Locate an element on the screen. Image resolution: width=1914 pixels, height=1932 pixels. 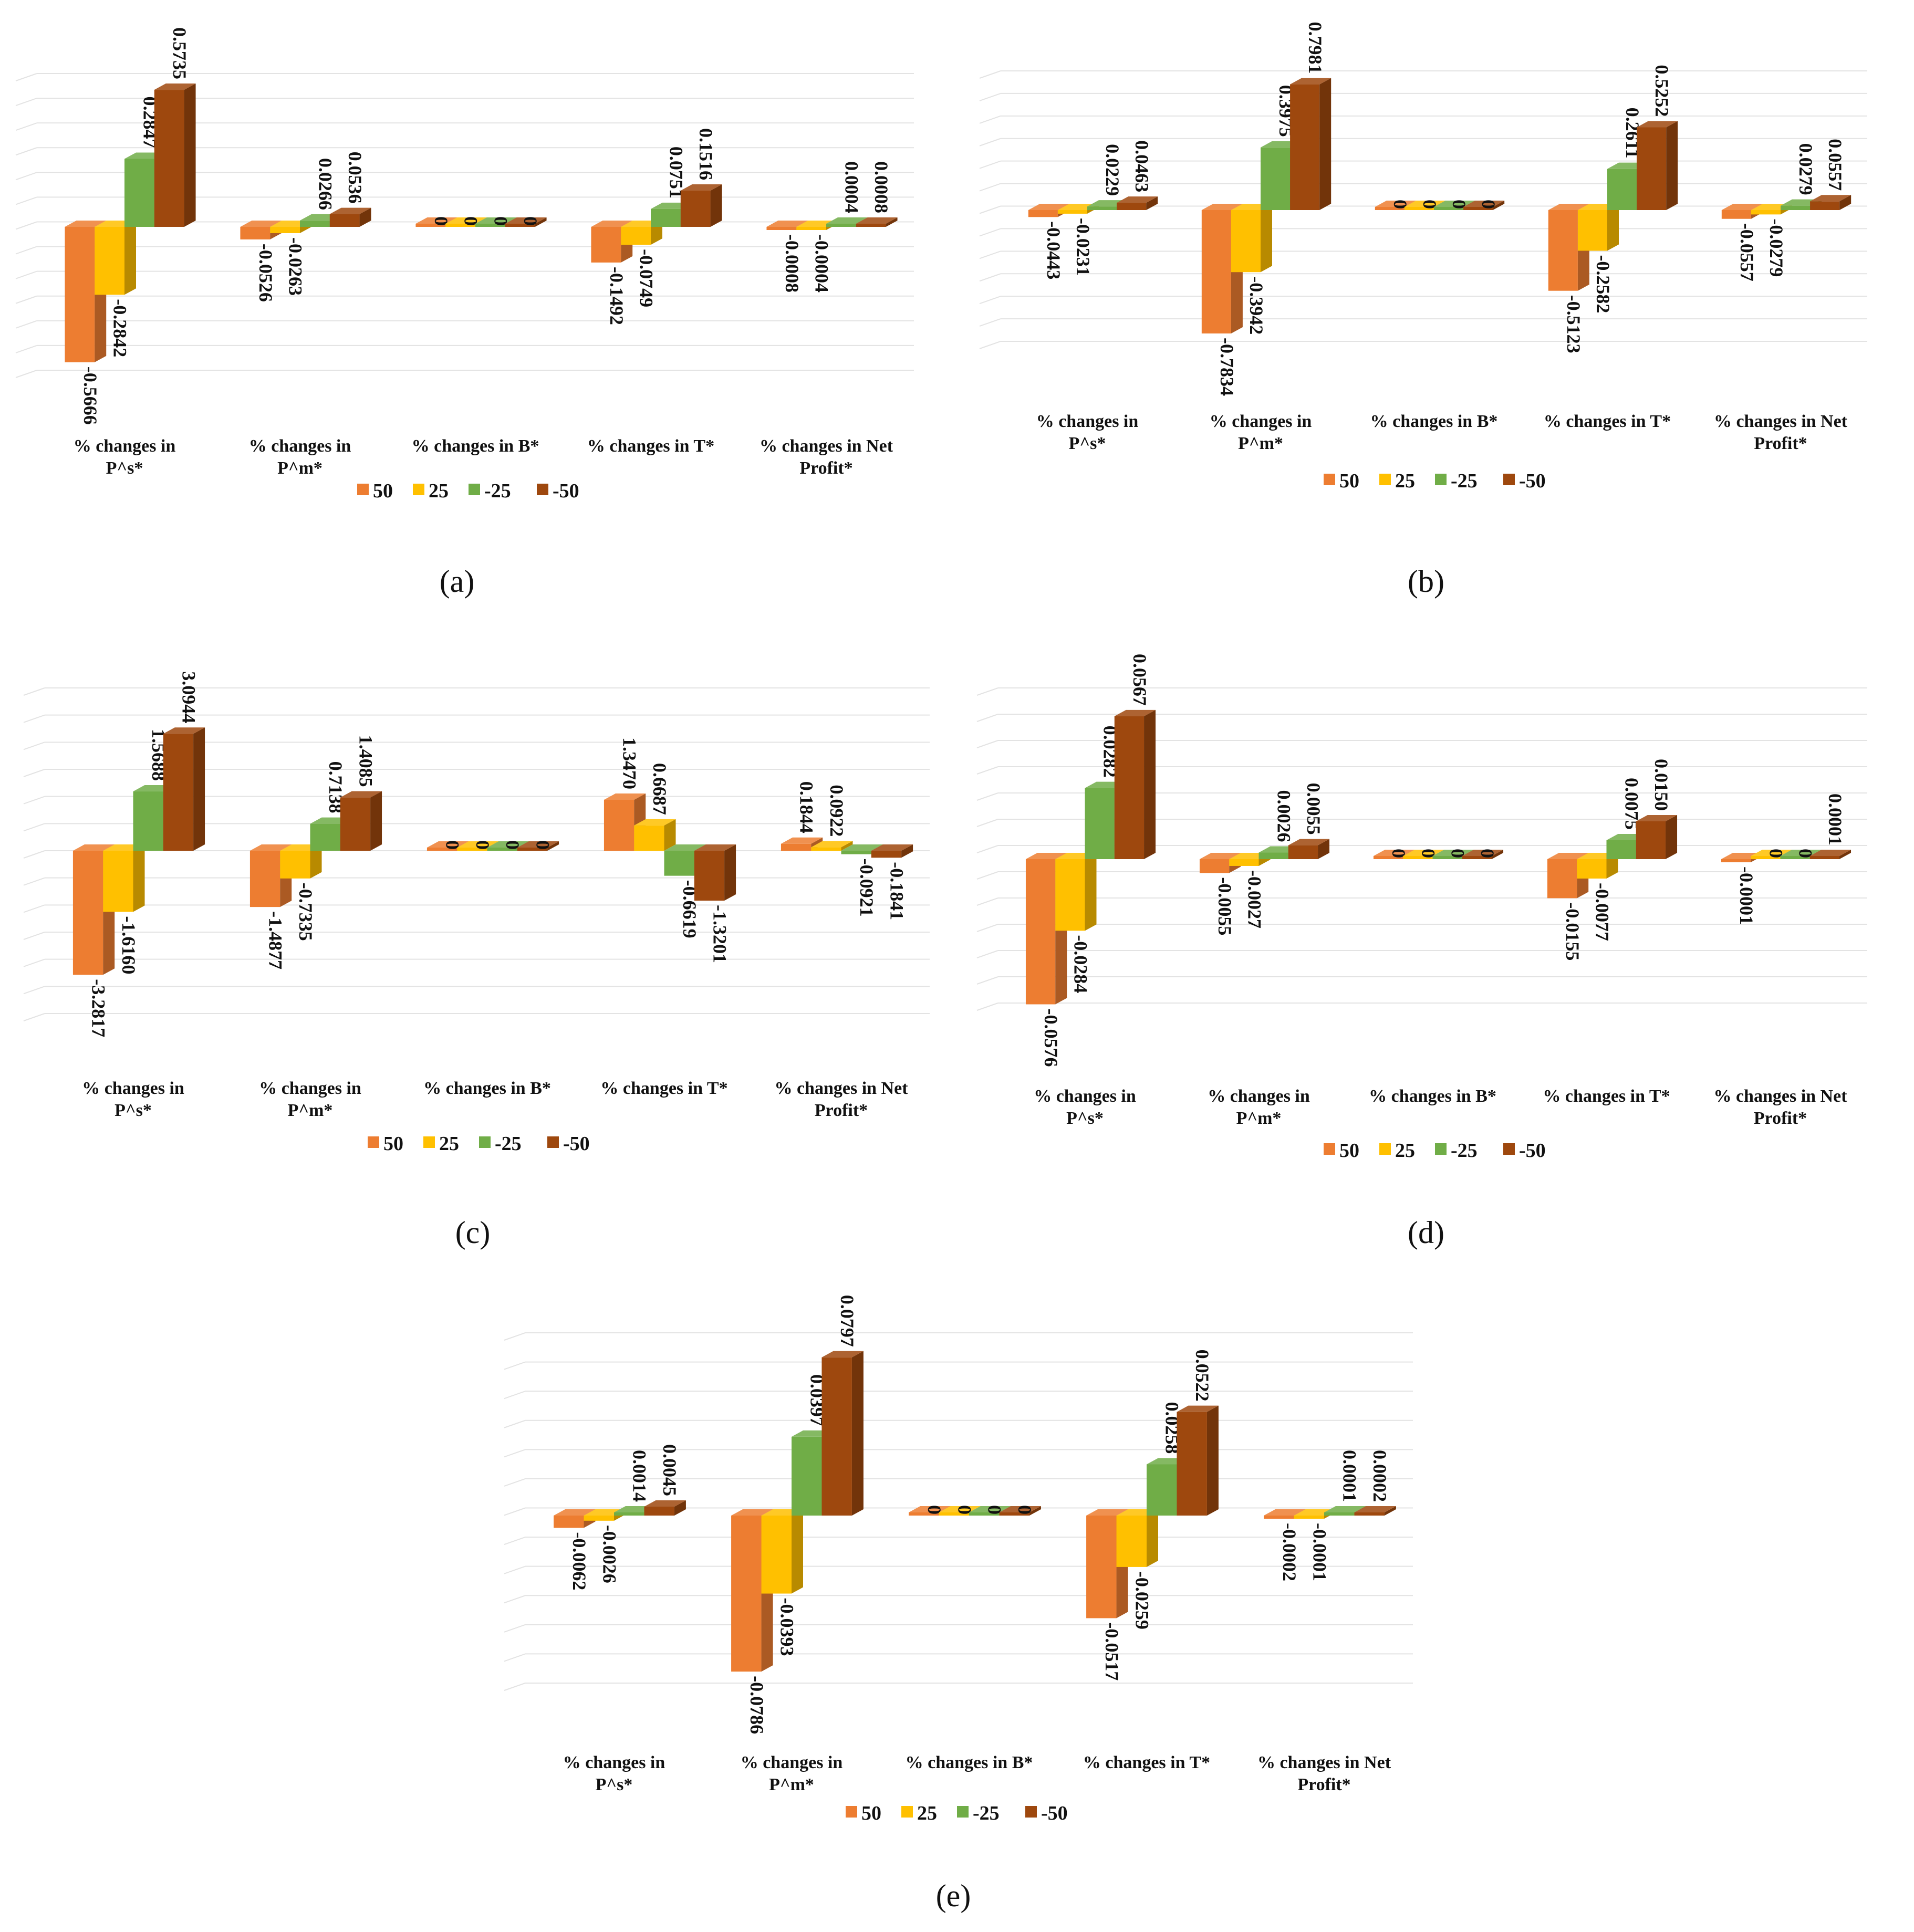
data-label: 0.0536 is located at coordinates (355, 178).